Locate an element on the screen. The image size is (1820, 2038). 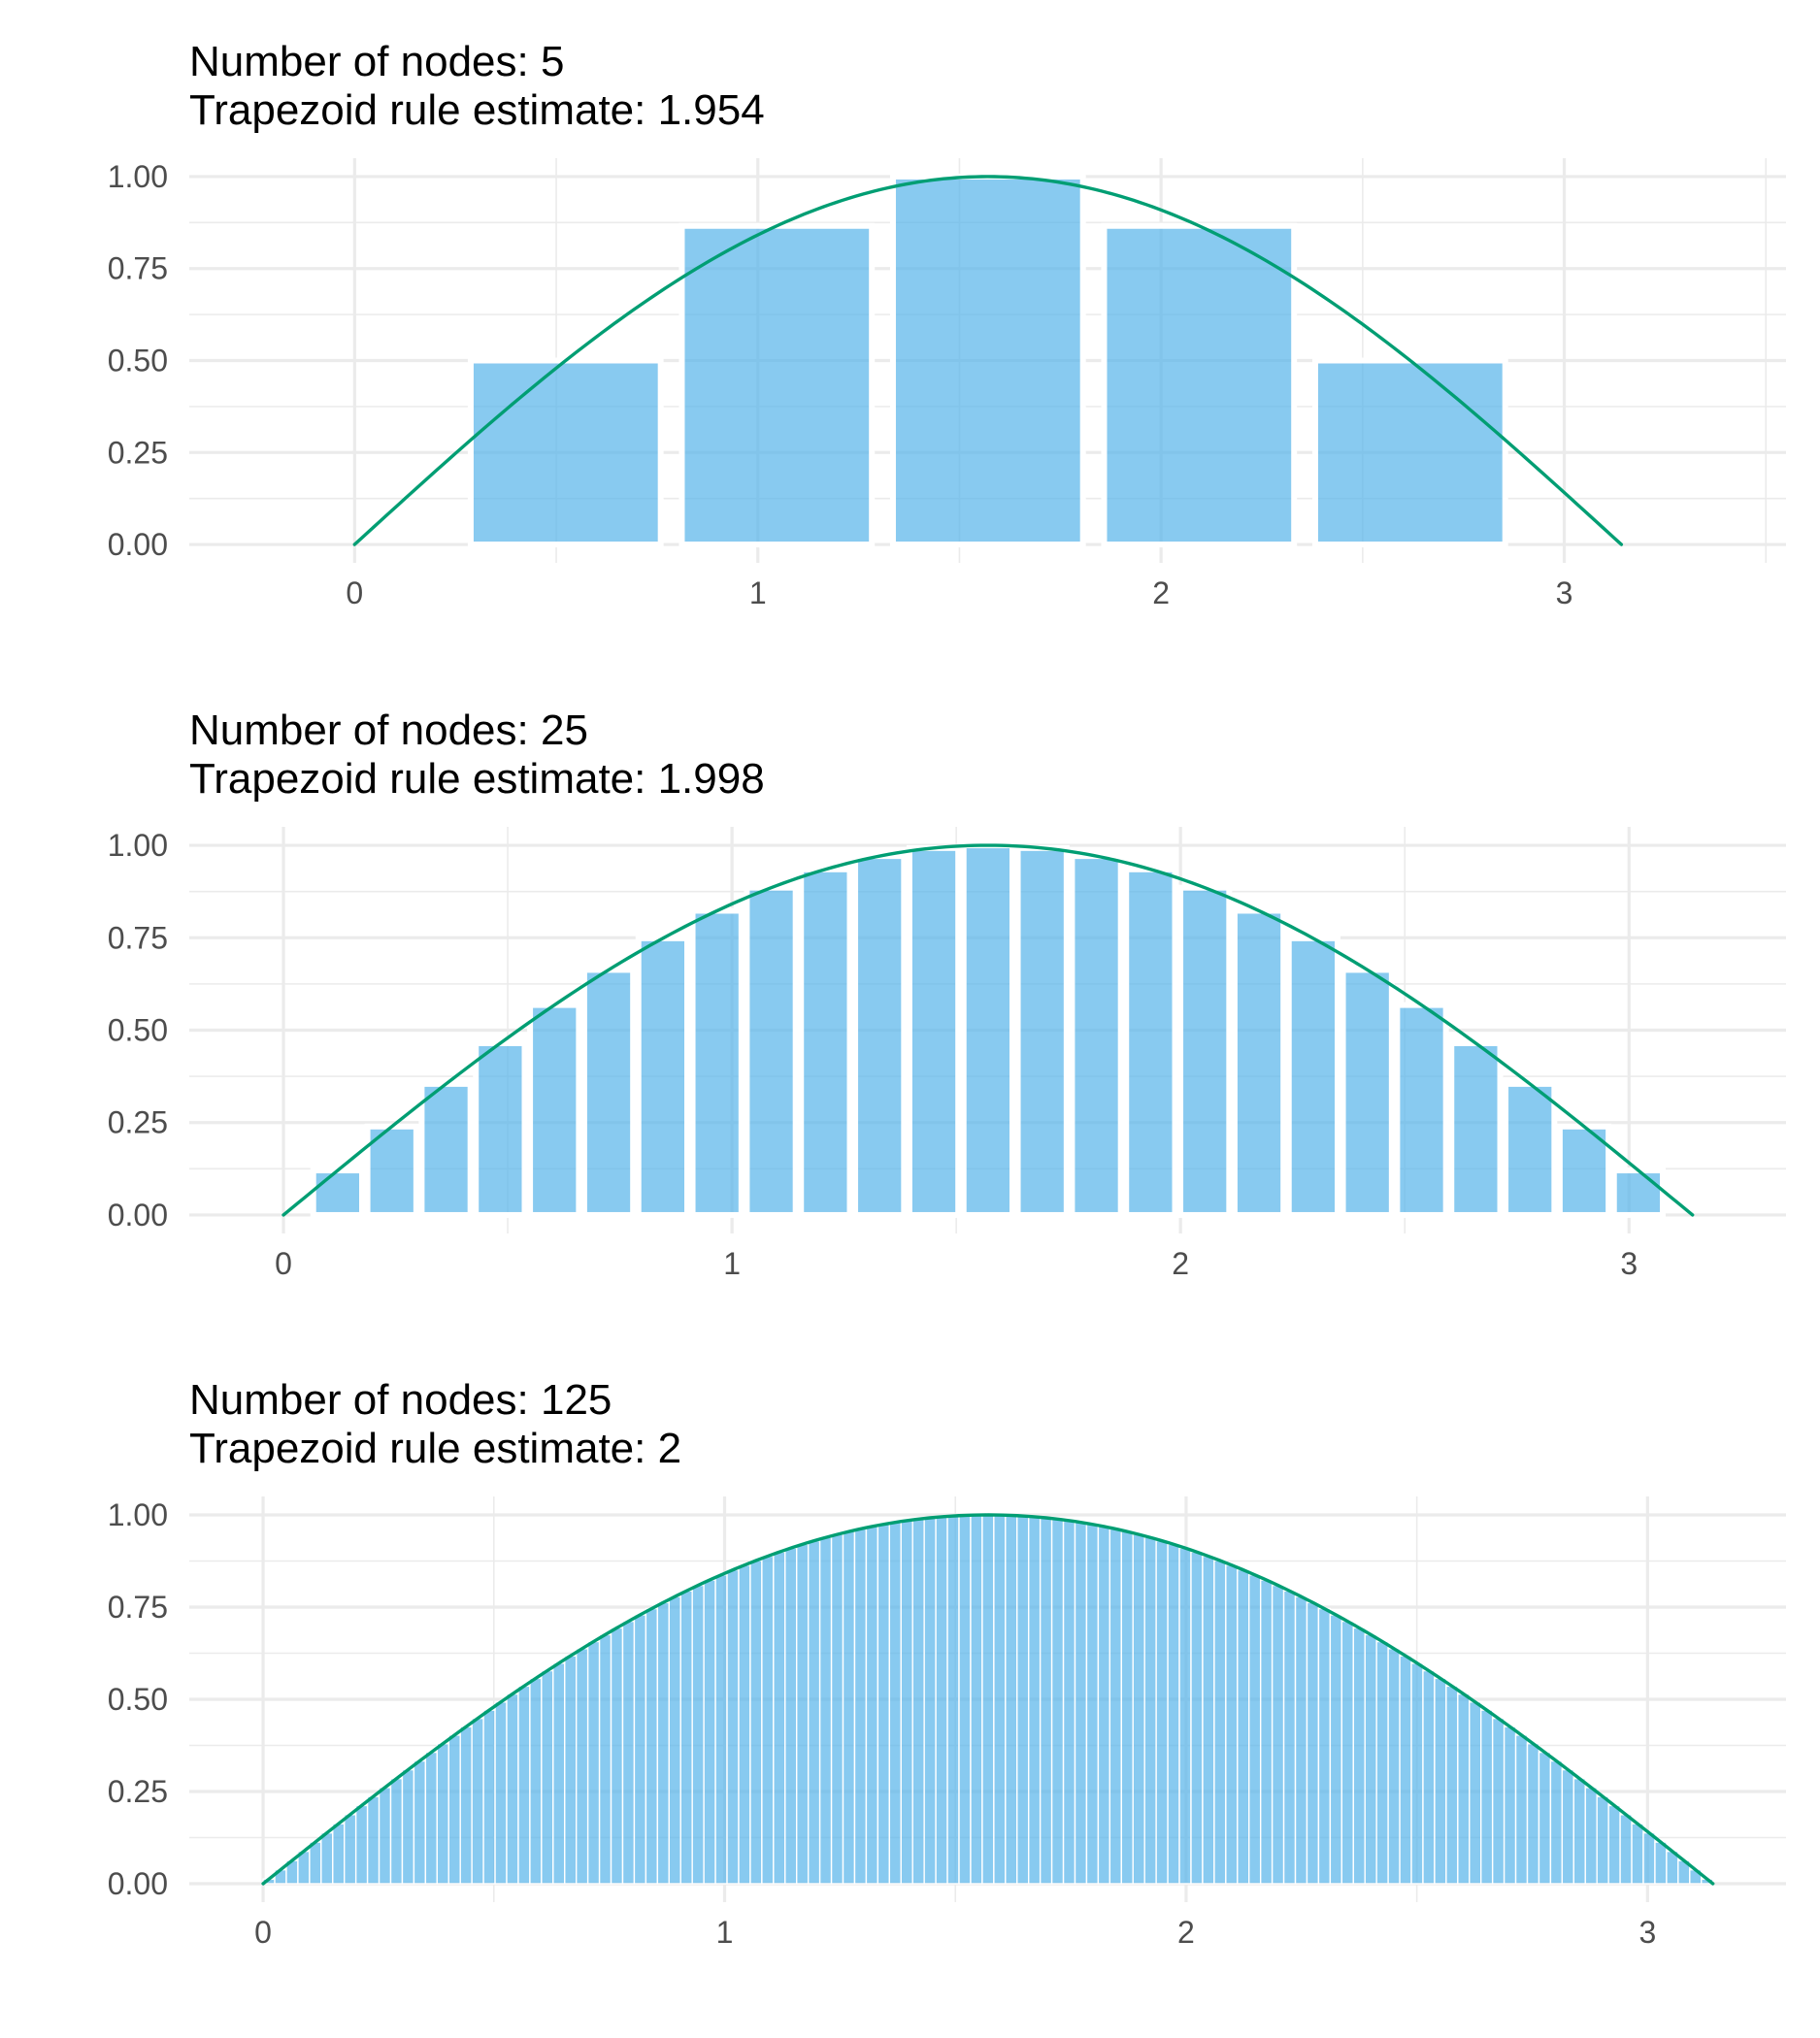
panel-2-bars is located at coordinates (988, 1030).